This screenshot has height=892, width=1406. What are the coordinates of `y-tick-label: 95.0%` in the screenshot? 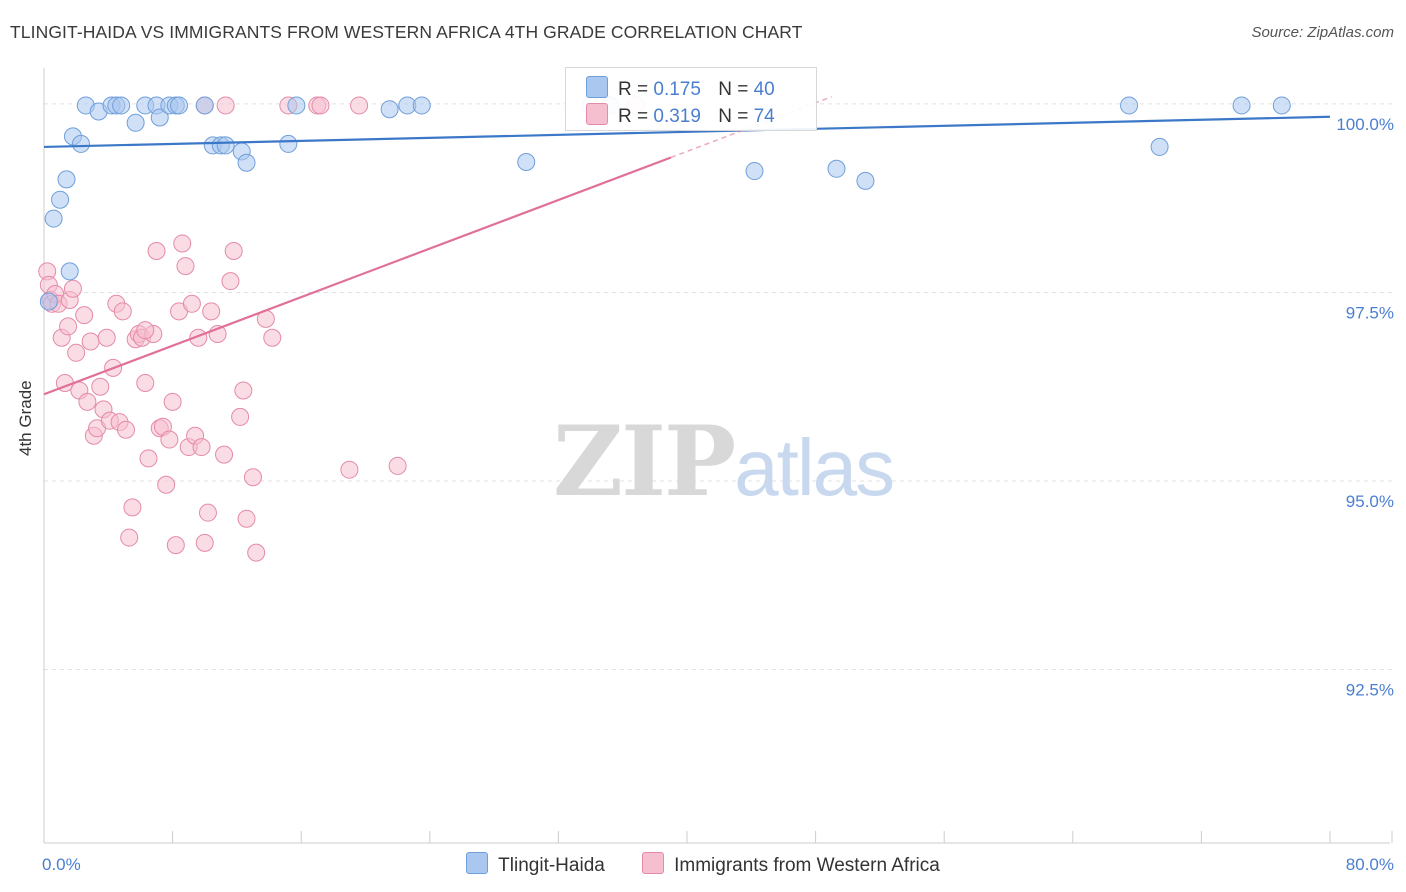 It's located at (1370, 501).